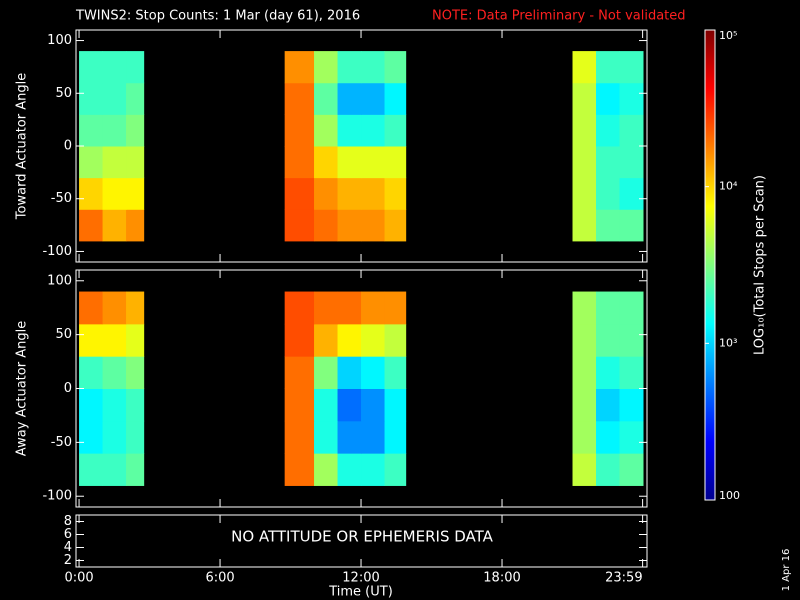 The height and width of the screenshot is (600, 800). Describe the element at coordinates (68, 534) in the screenshot. I see `y-tick-label: 6` at that location.